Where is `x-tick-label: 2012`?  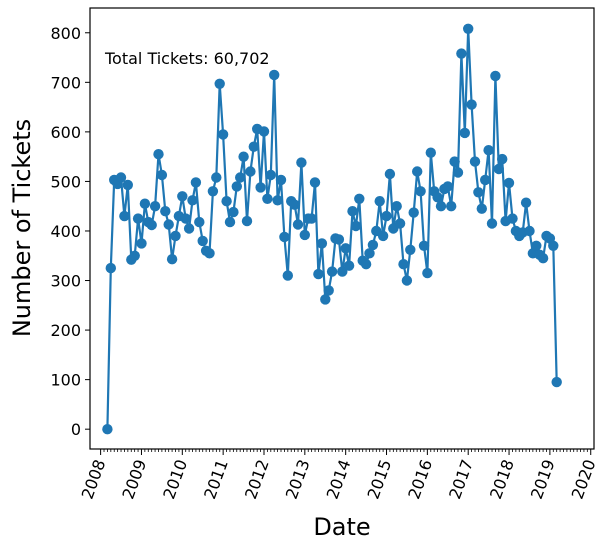 x-tick-label: 2012 is located at coordinates (257, 479).